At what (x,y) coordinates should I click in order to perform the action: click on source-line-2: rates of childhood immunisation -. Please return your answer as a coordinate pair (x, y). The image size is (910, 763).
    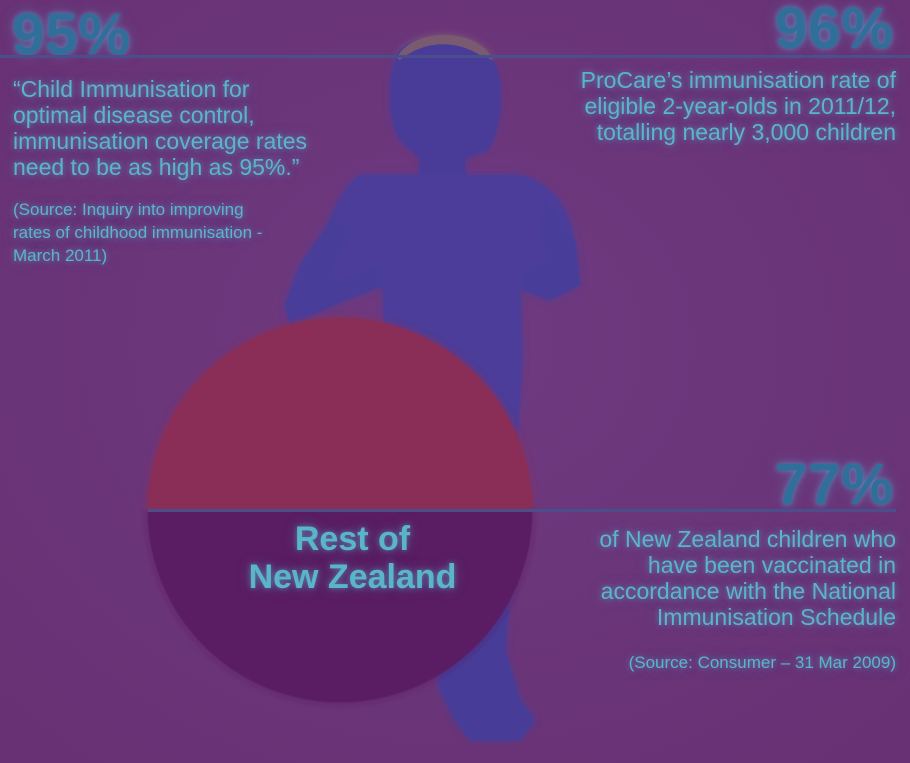
    Looking at the image, I should click on (138, 232).